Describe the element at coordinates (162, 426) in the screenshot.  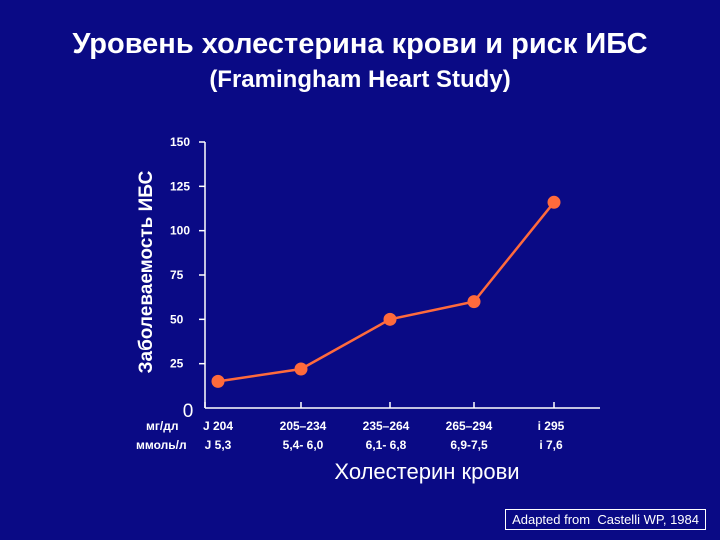
I see `unit-row1-label: мг/дл` at that location.